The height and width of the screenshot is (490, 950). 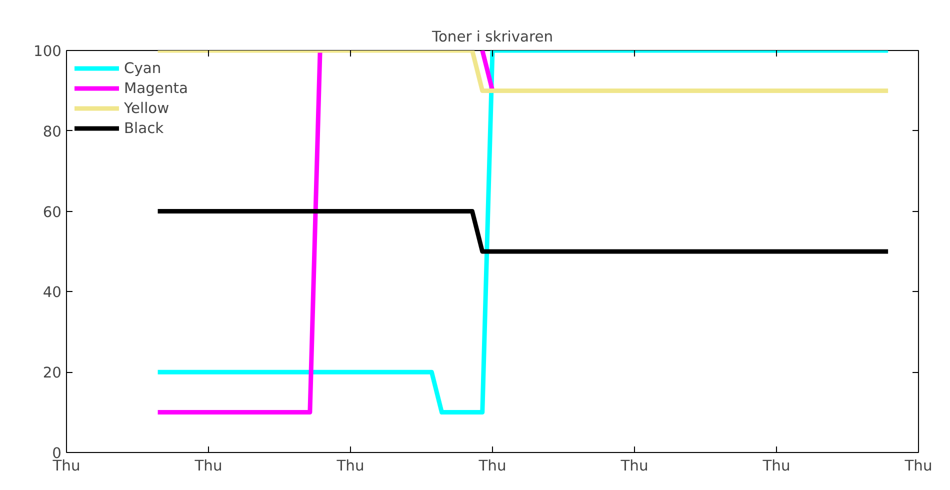 What do you see at coordinates (52, 293) in the screenshot?
I see `y-tick-label: 40` at bounding box center [52, 293].